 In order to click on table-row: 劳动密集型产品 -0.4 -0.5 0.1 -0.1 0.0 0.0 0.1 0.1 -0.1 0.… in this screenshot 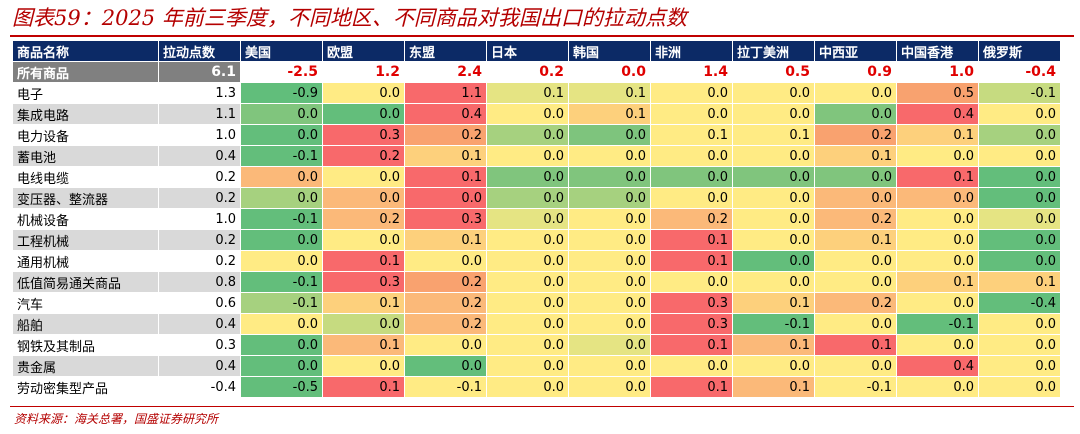, I will do `click(536, 387)`.